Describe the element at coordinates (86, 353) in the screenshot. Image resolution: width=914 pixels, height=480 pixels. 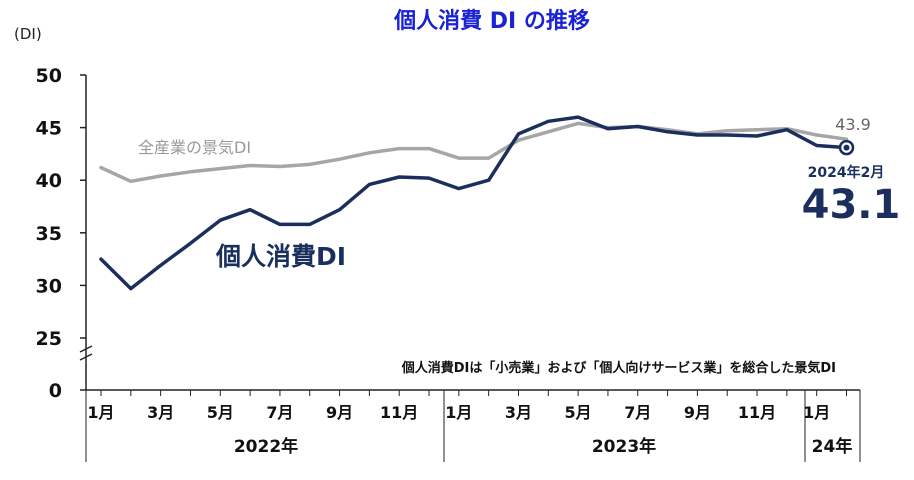
I see `y-axis-break-mark` at that location.